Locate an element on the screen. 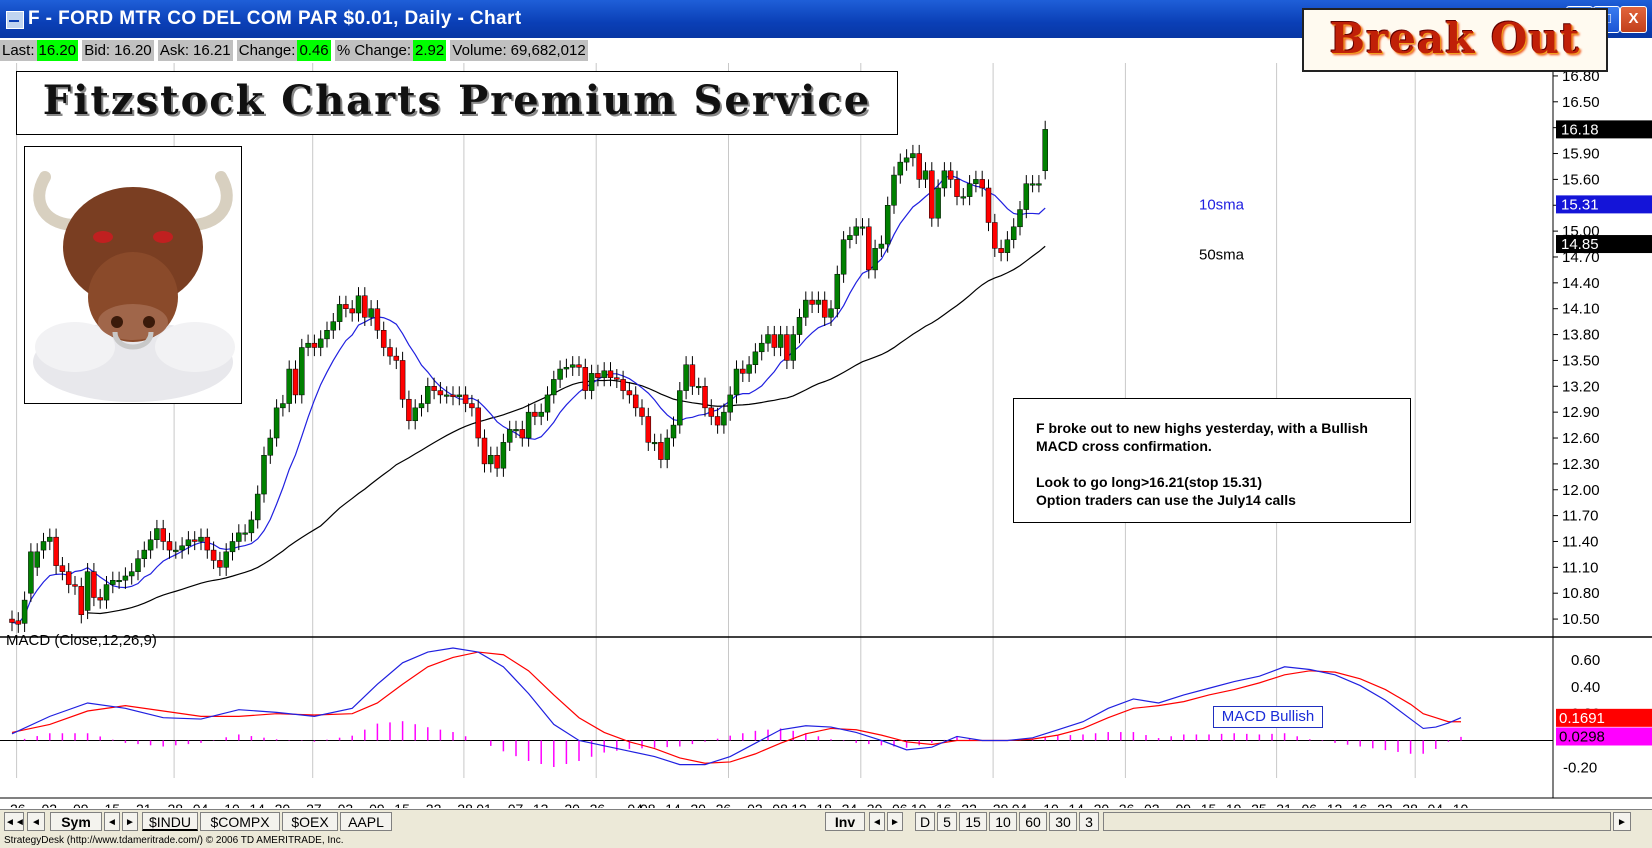 The height and width of the screenshot is (848, 1652). period-60-tab: 60 is located at coordinates (1033, 821).